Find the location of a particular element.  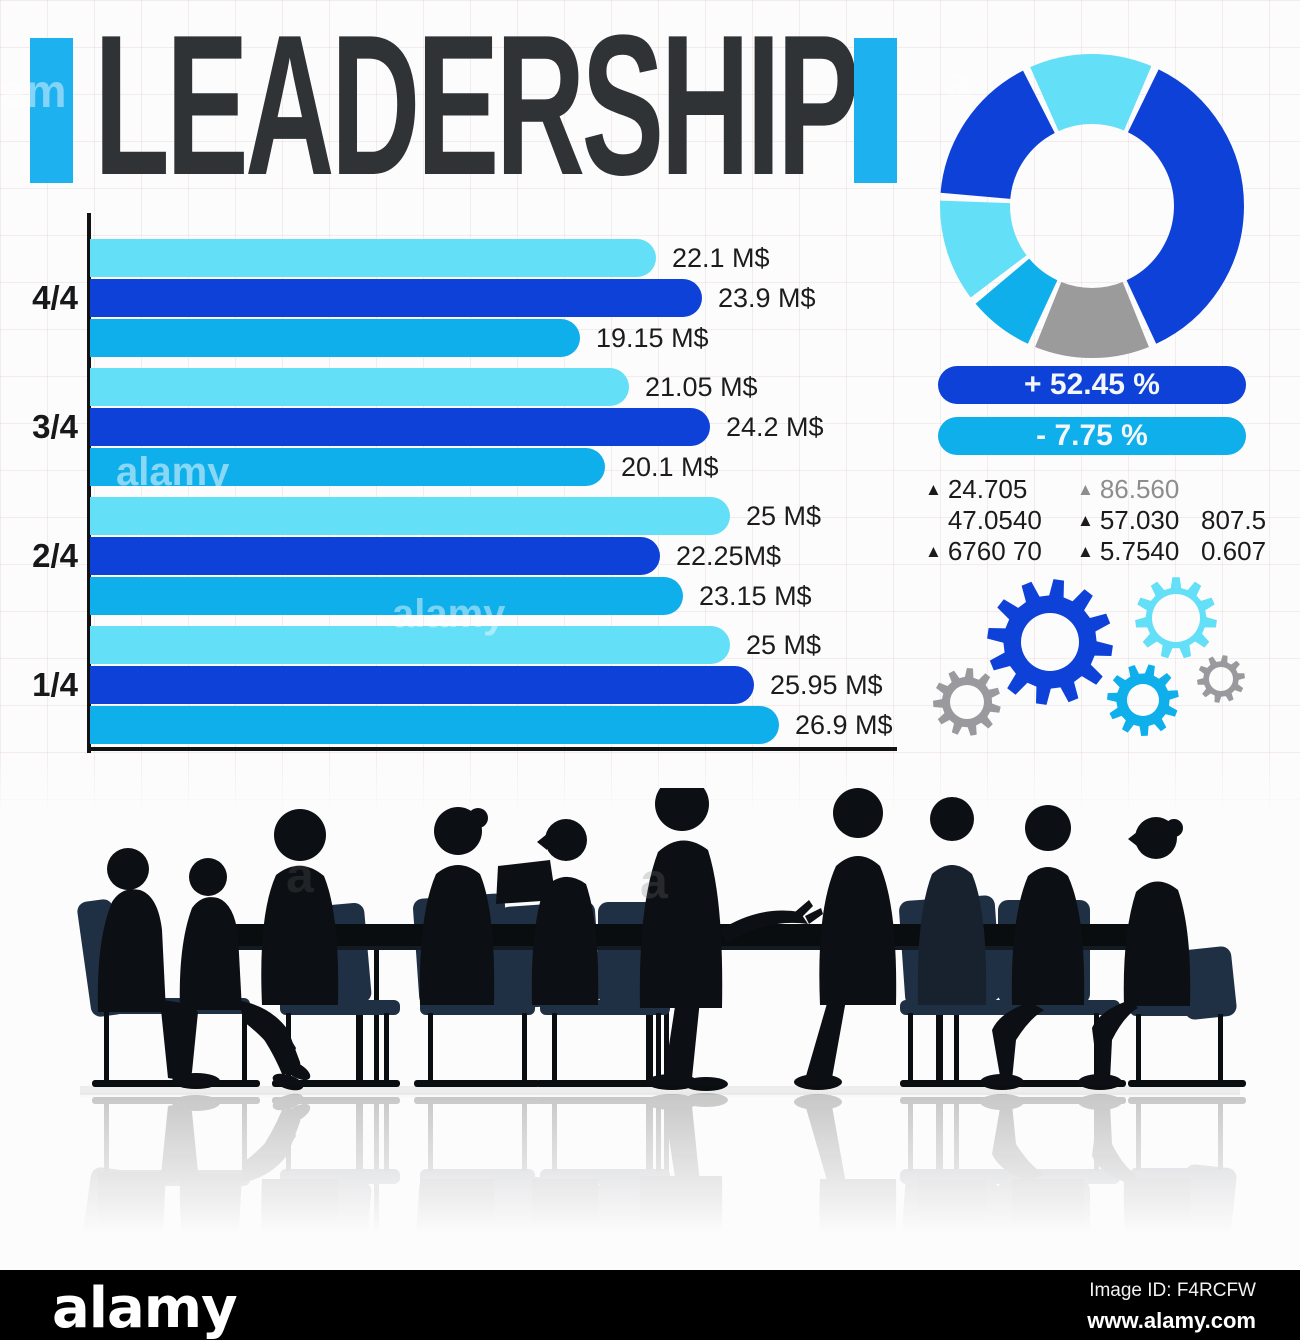

kpi-pill: + 52.45 % is located at coordinates (1092, 385).